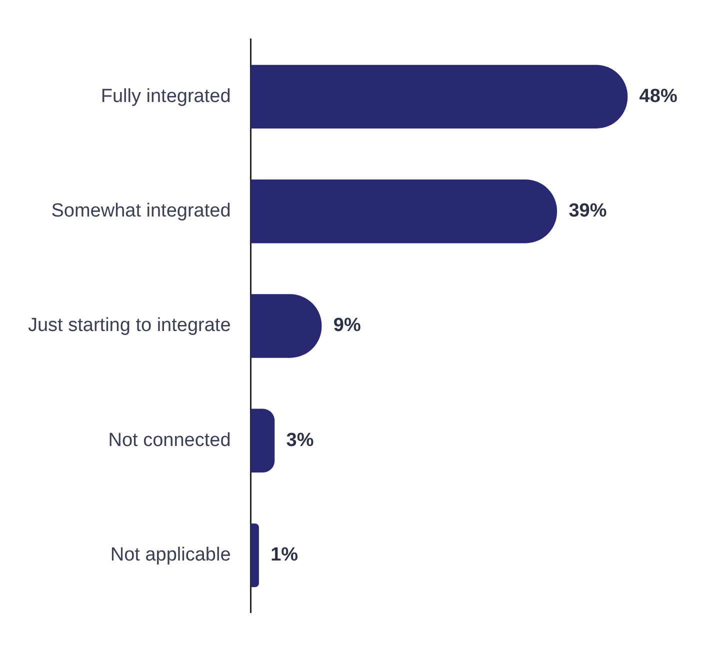  I want to click on data-label: 9%, so click(347, 325).